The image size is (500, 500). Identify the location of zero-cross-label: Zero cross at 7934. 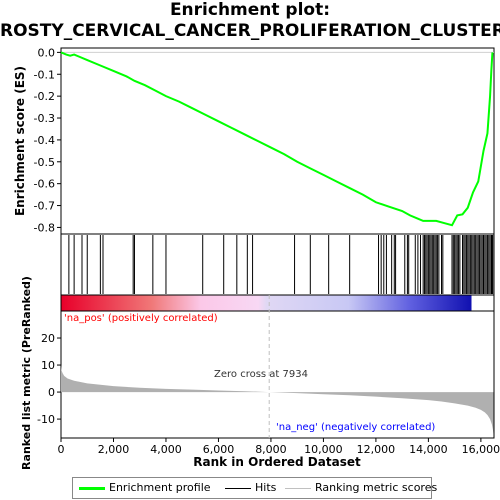
(261, 374).